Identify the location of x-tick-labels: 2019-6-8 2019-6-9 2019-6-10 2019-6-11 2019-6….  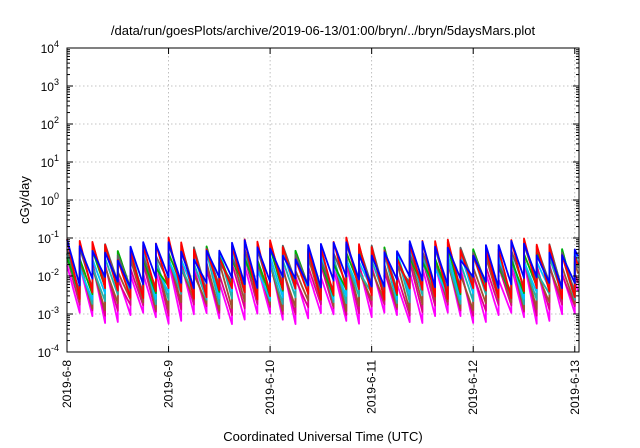
(321, 387).